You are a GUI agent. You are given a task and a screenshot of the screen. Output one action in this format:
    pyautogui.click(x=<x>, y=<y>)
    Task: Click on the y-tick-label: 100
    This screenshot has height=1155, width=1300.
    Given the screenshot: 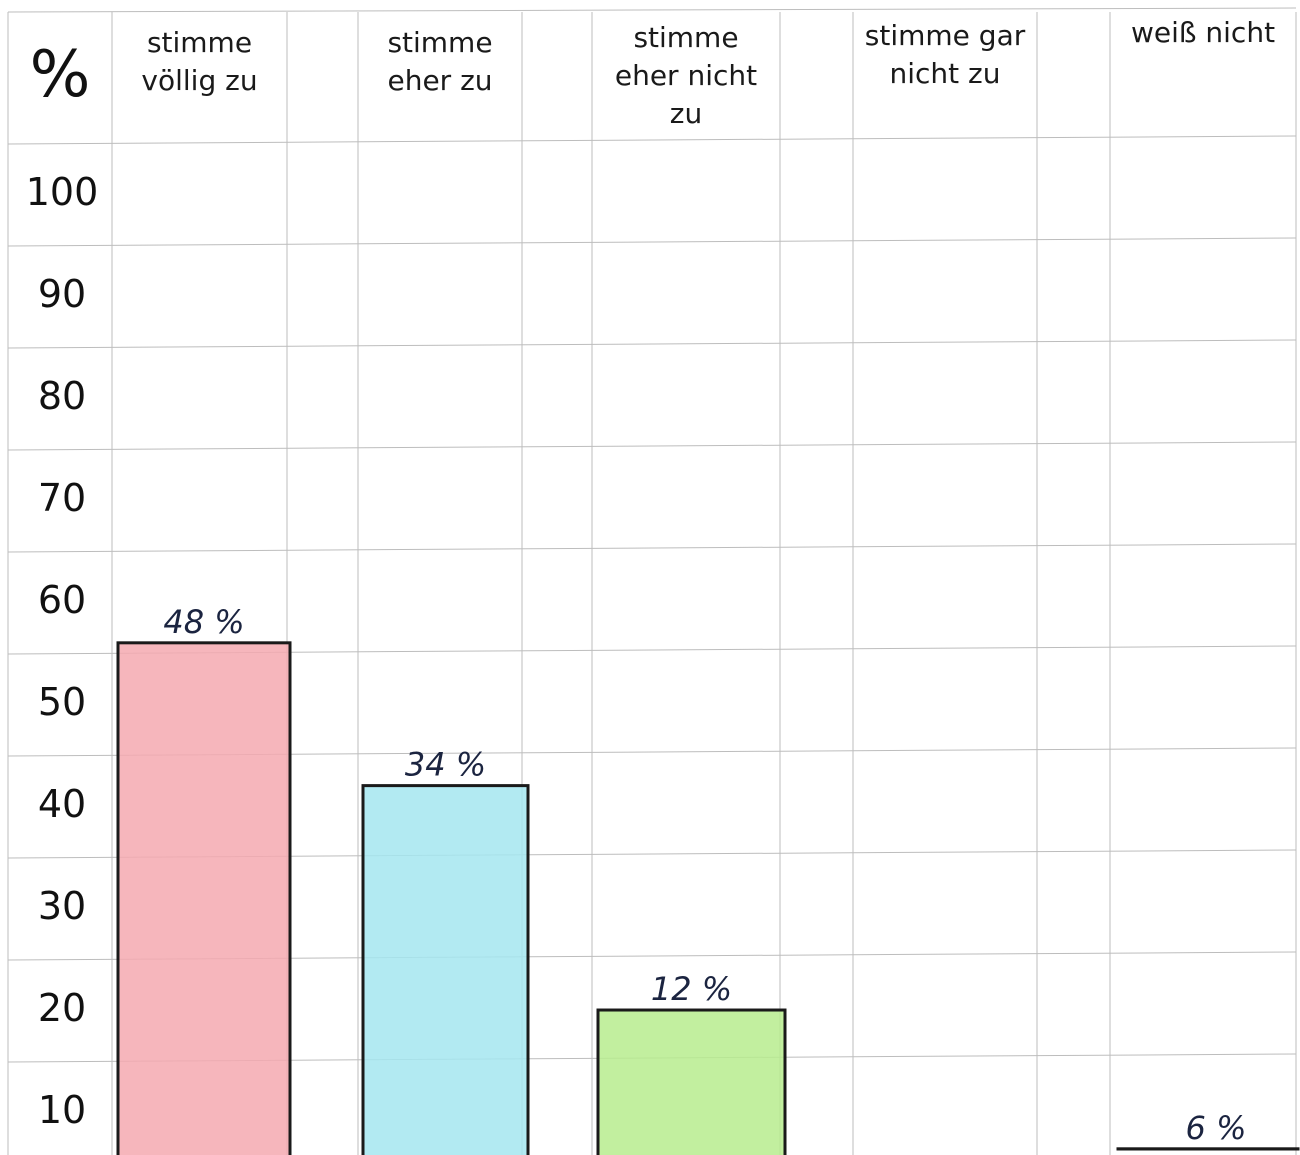 What is the action you would take?
    pyautogui.click(x=62, y=192)
    